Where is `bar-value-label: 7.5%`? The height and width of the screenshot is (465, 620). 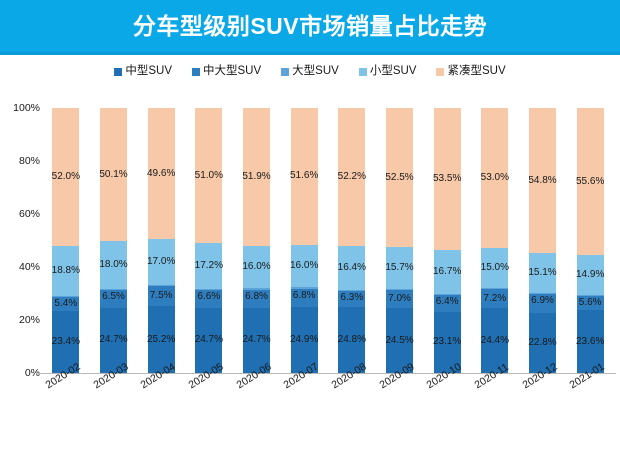
bar-value-label: 7.5% is located at coordinates (161, 296).